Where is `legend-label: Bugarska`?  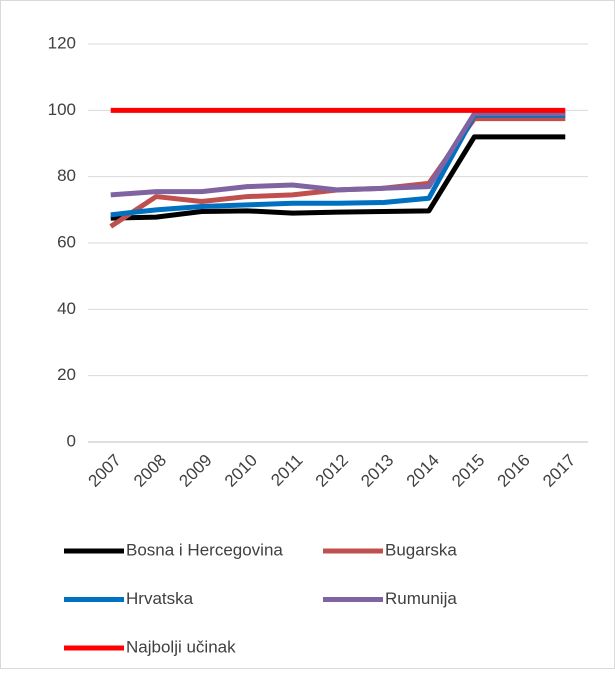
legend-label: Bugarska is located at coordinates (421, 549).